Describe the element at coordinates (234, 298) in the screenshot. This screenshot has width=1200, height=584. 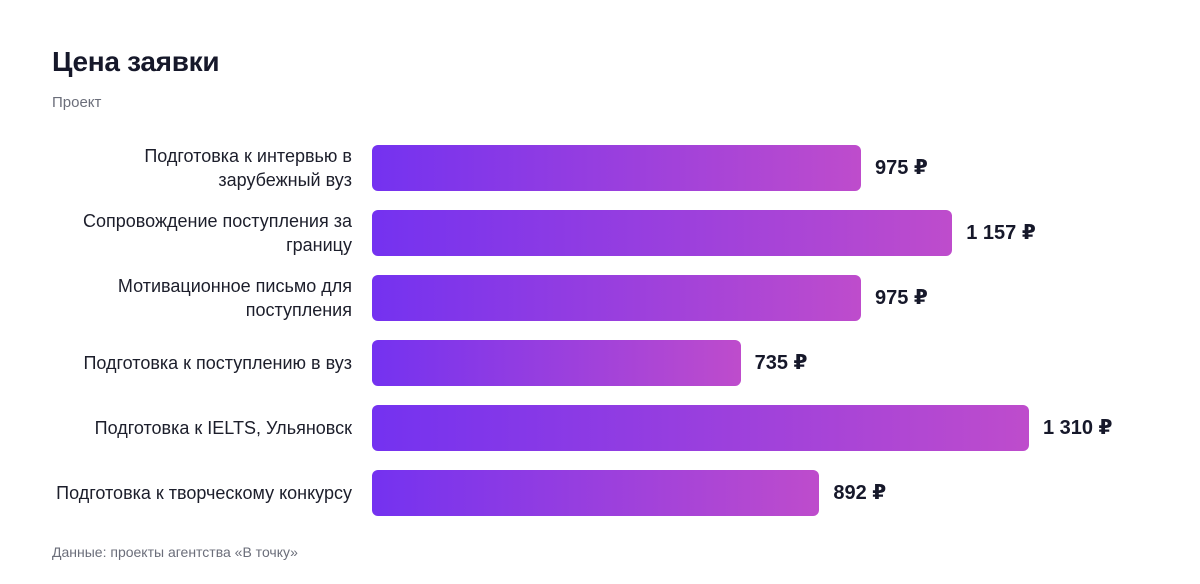
I see `category-label: Мотивационное письмо для поступления` at that location.